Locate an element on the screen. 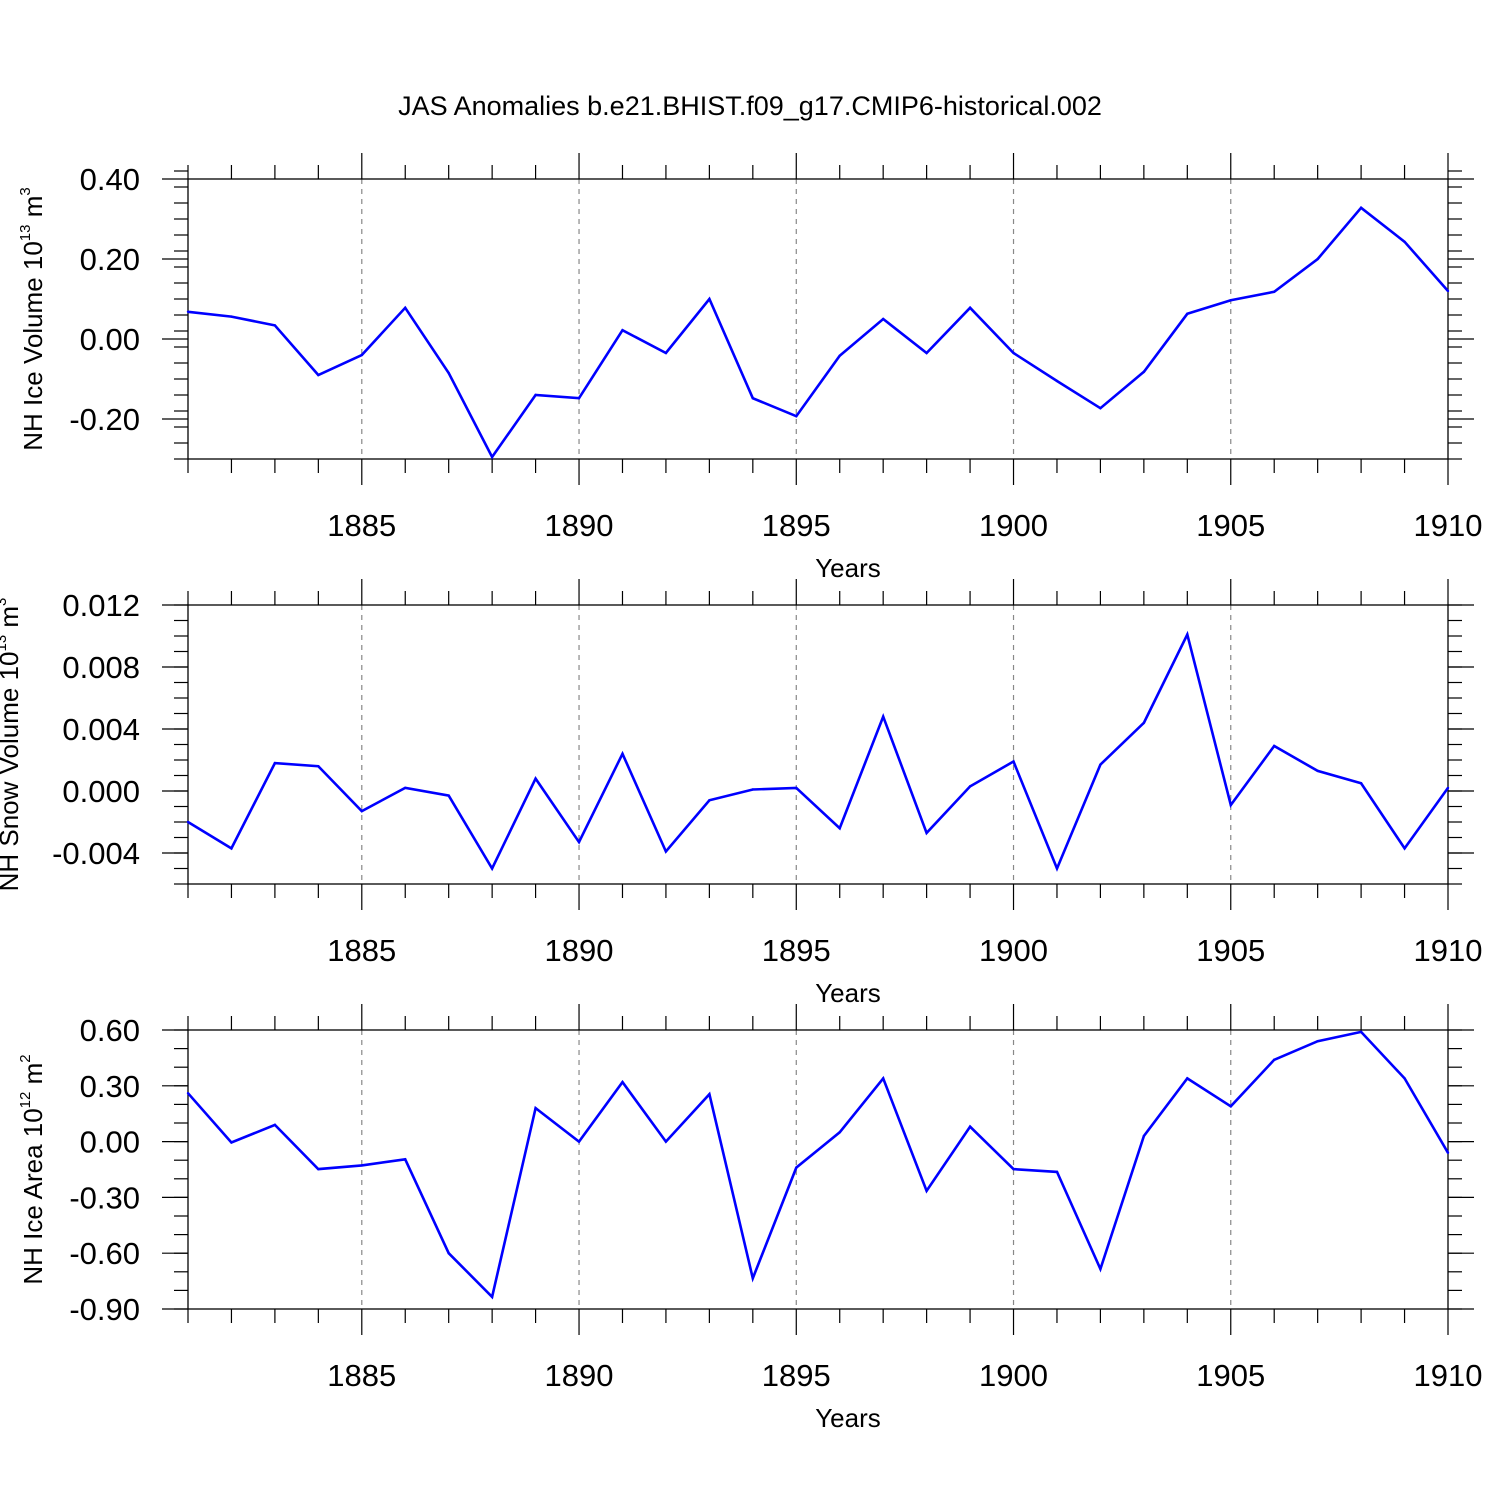 The height and width of the screenshot is (1500, 1500). y-axis-label-ice-area: NH Ice Area 1012 m2 is located at coordinates (32, 1169).